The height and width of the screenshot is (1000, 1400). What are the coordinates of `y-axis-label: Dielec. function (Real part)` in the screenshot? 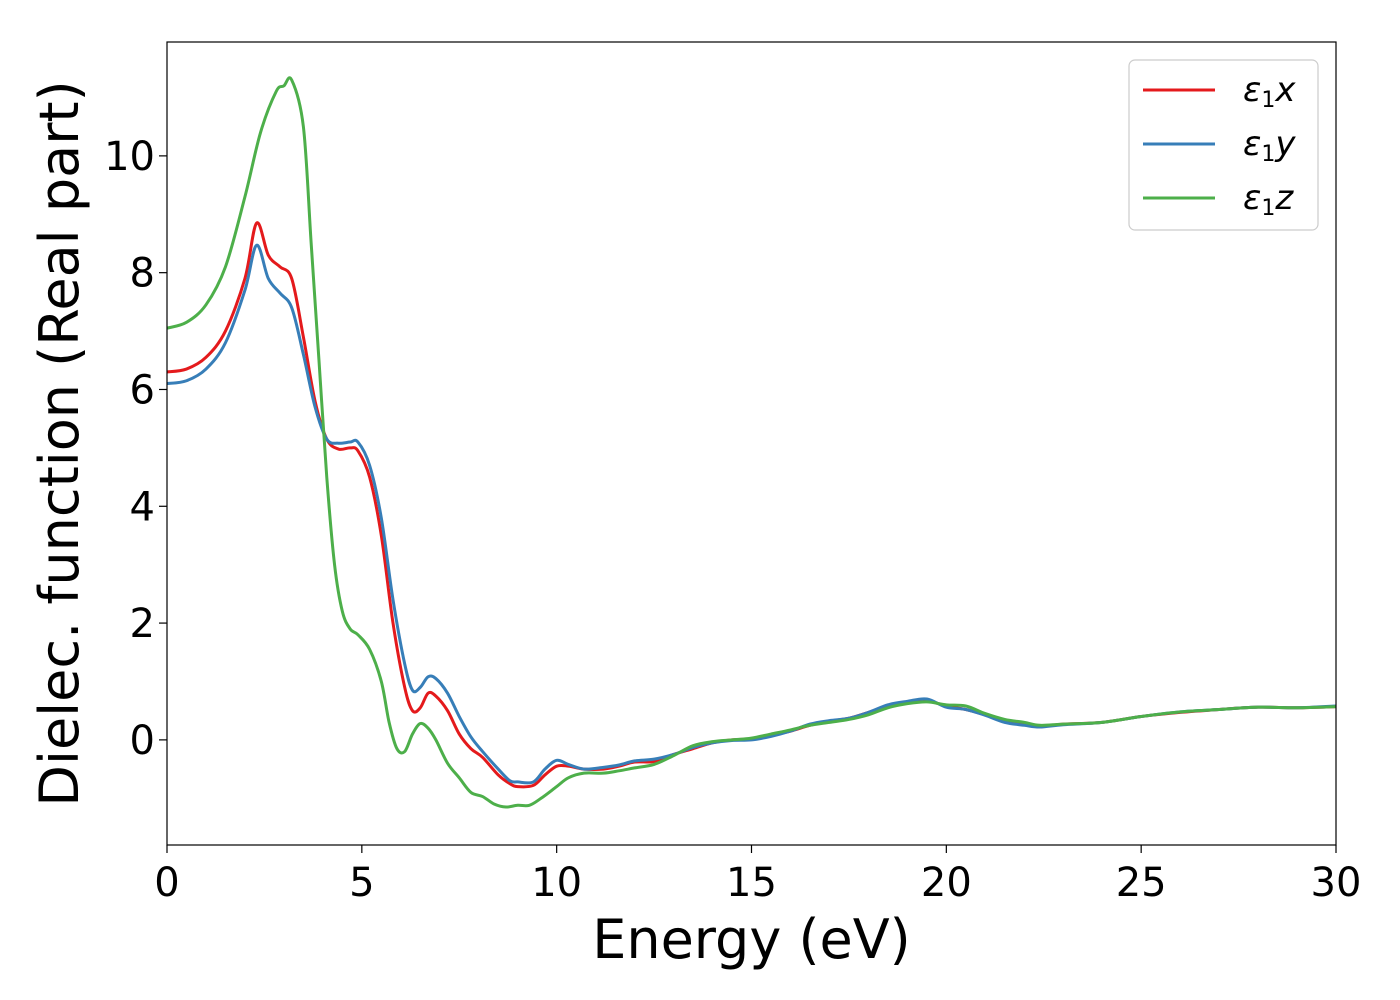 It's located at (59, 443).